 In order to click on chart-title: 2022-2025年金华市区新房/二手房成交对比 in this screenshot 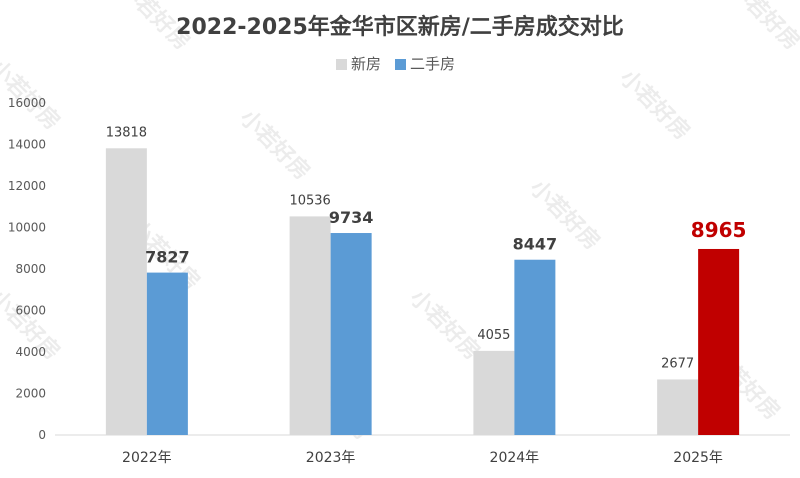, I will do `click(400, 27)`.